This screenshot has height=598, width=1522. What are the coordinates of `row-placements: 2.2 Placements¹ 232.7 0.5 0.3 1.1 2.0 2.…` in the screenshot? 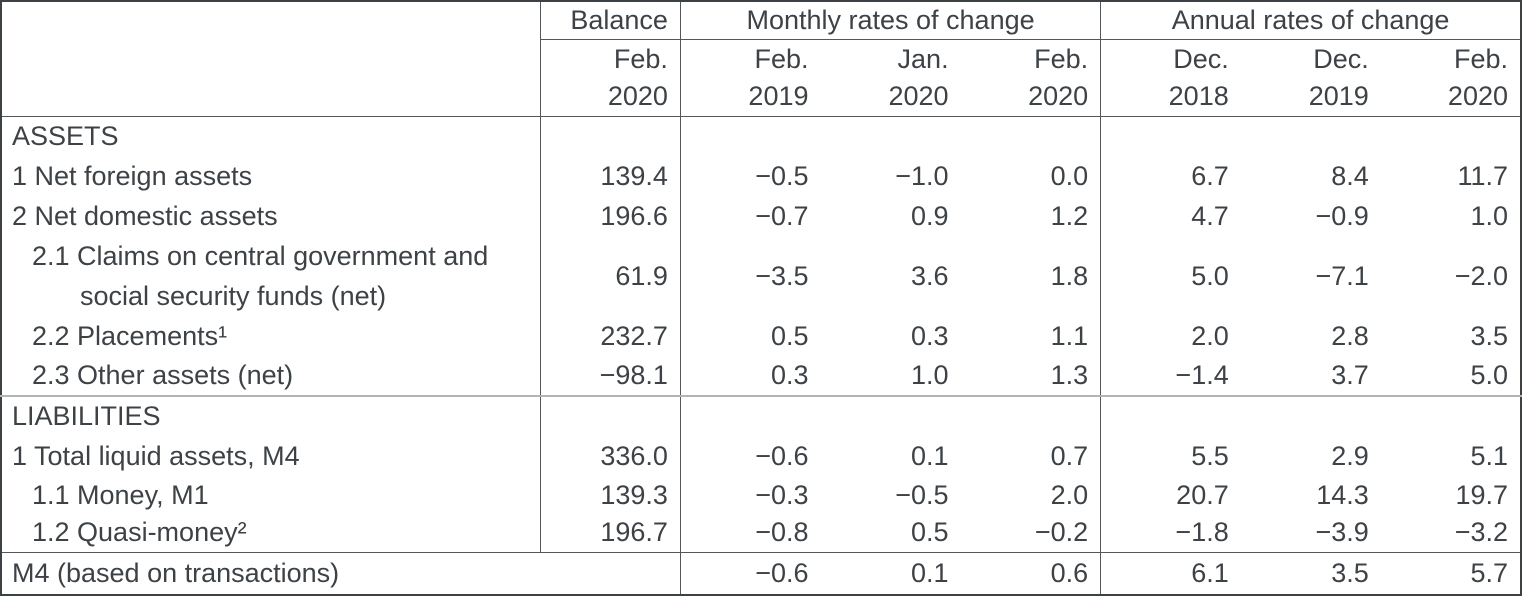 It's located at (761, 336).